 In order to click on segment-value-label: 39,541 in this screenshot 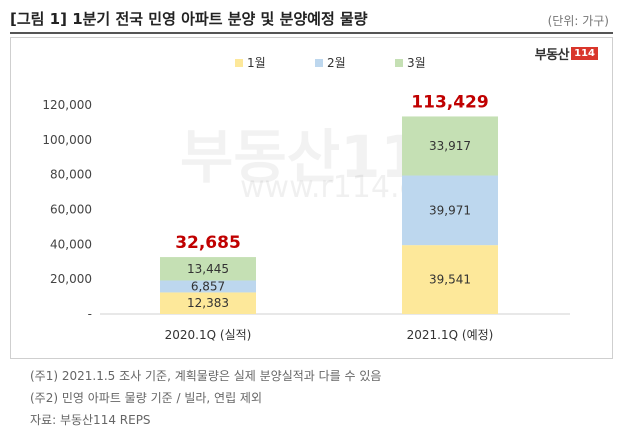, I will do `click(450, 280)`.